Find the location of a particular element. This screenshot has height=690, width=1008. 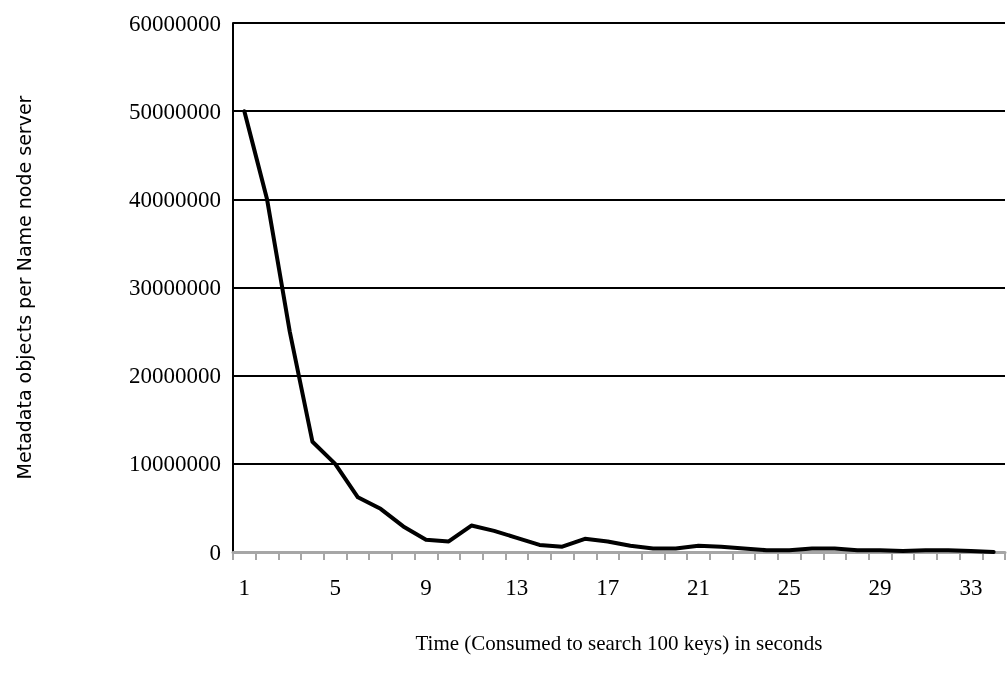

x-tick-label: 17 is located at coordinates (608, 587).